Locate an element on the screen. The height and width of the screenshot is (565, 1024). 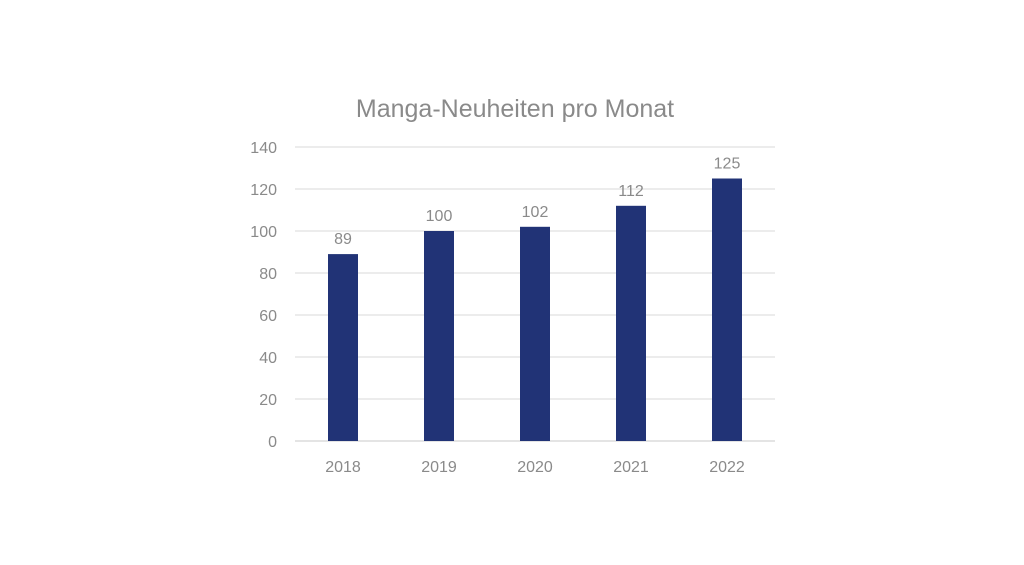
x-axis-tick-labels: 2018 2019 2020 2021 2022 is located at coordinates (535, 467).